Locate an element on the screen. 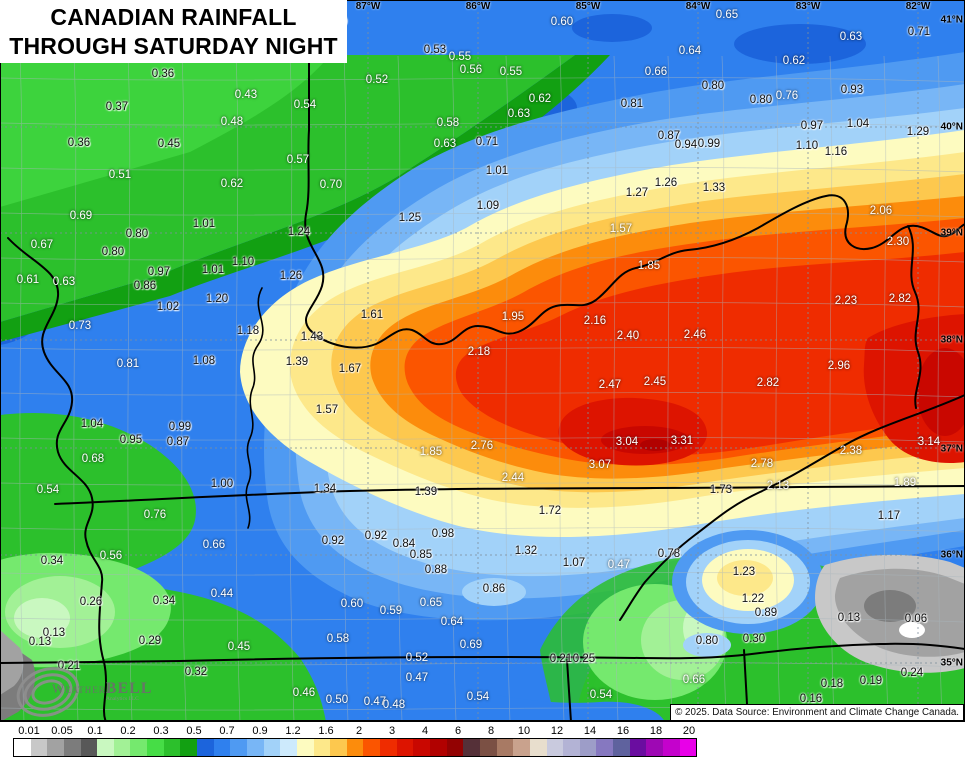  rainfall-value: 1.04 is located at coordinates (92, 424).